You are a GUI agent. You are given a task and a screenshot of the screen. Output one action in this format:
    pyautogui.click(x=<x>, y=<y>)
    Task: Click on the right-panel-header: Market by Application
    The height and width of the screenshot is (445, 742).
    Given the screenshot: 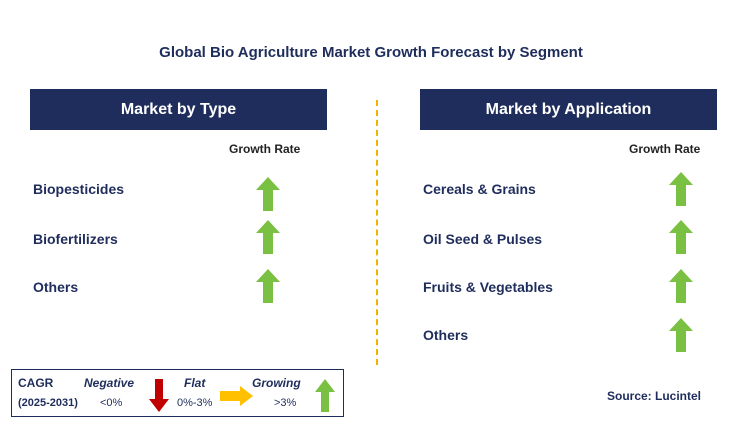 What is the action you would take?
    pyautogui.click(x=568, y=109)
    